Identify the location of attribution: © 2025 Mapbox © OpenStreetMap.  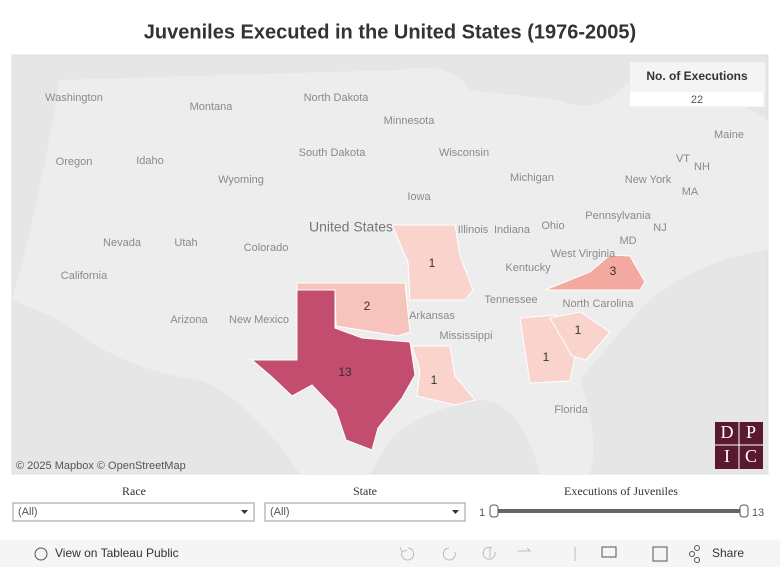
(101, 466).